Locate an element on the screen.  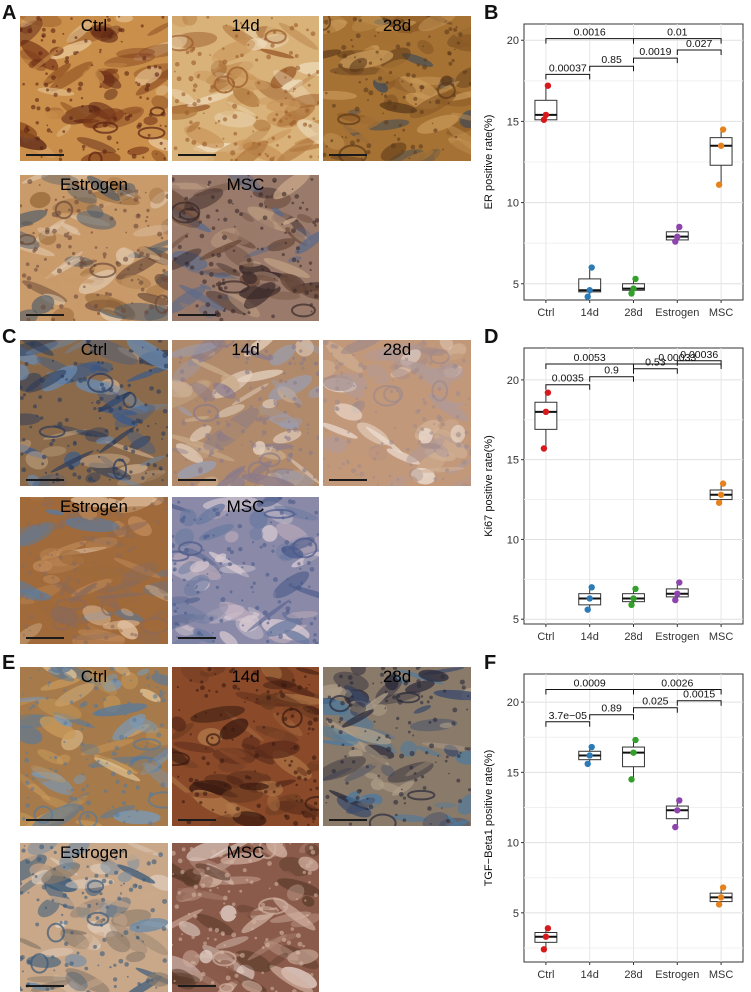
p-value-label: 0.0009 is located at coordinates (590, 683).